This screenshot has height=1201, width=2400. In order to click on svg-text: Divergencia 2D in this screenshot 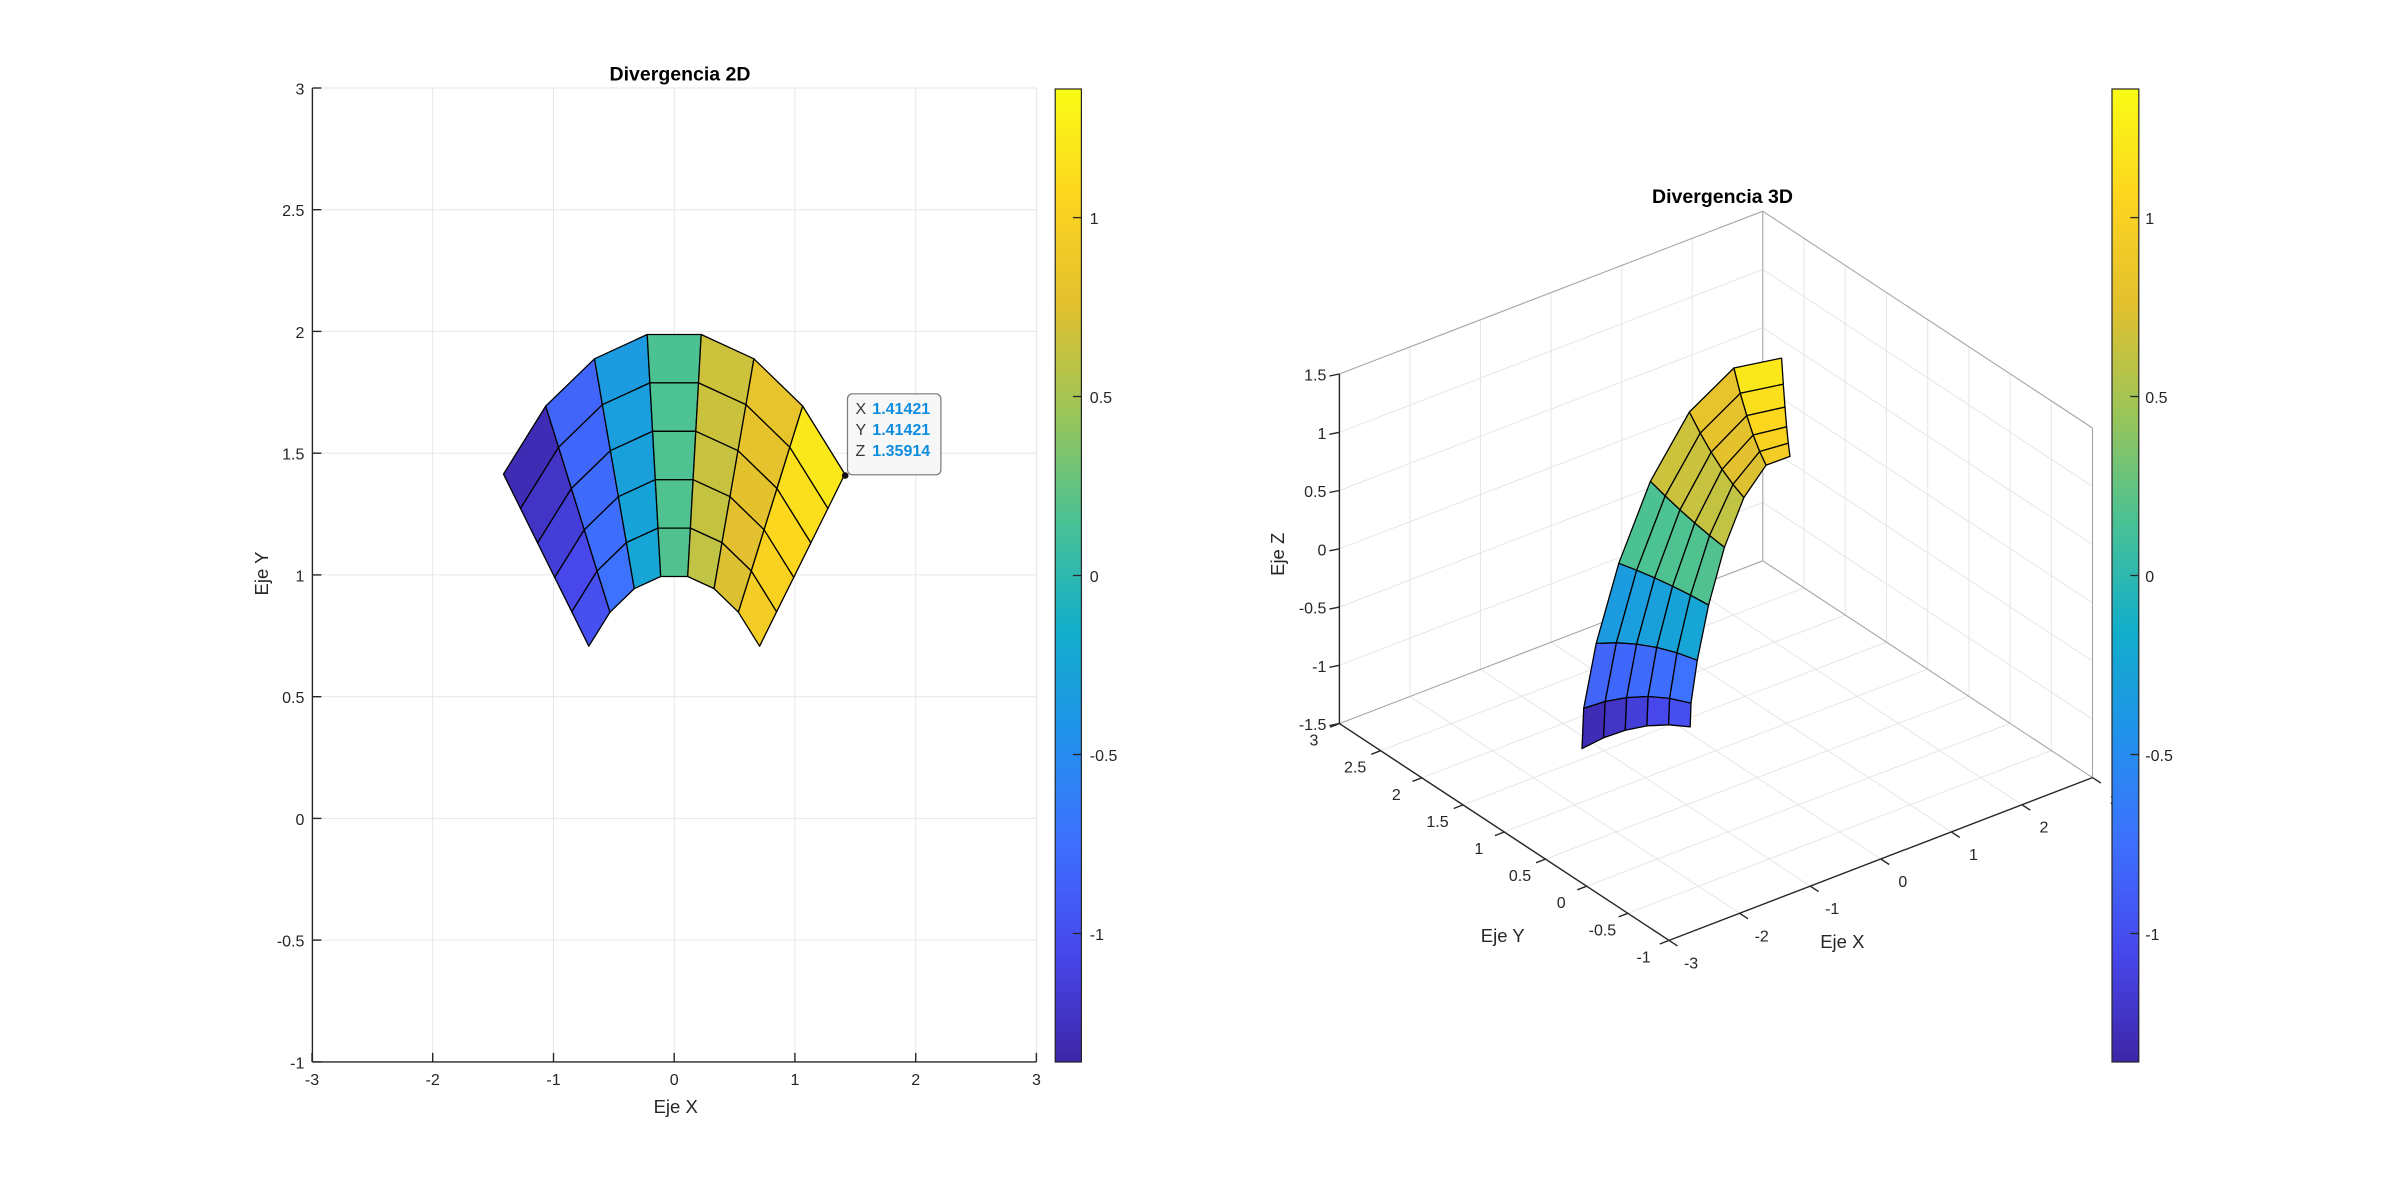, I will do `click(680, 75)`.